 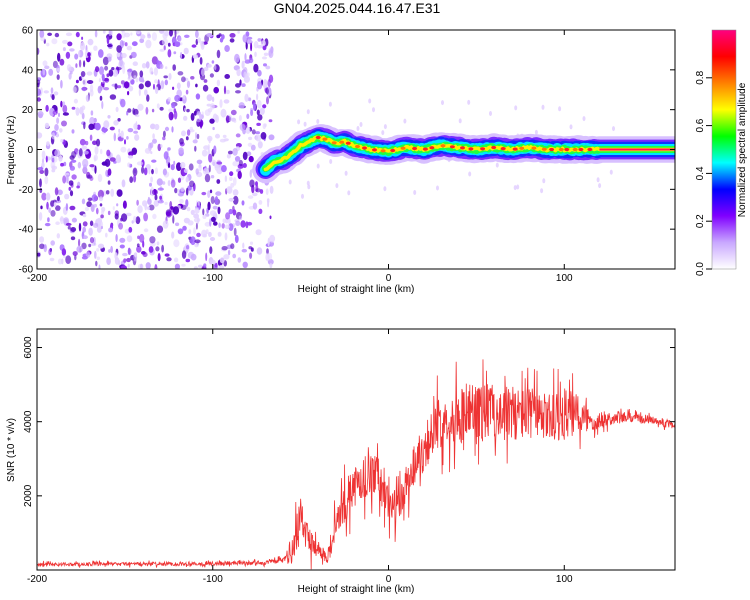 I want to click on colorbar-tick-label: 0.0, so click(x=700, y=269).